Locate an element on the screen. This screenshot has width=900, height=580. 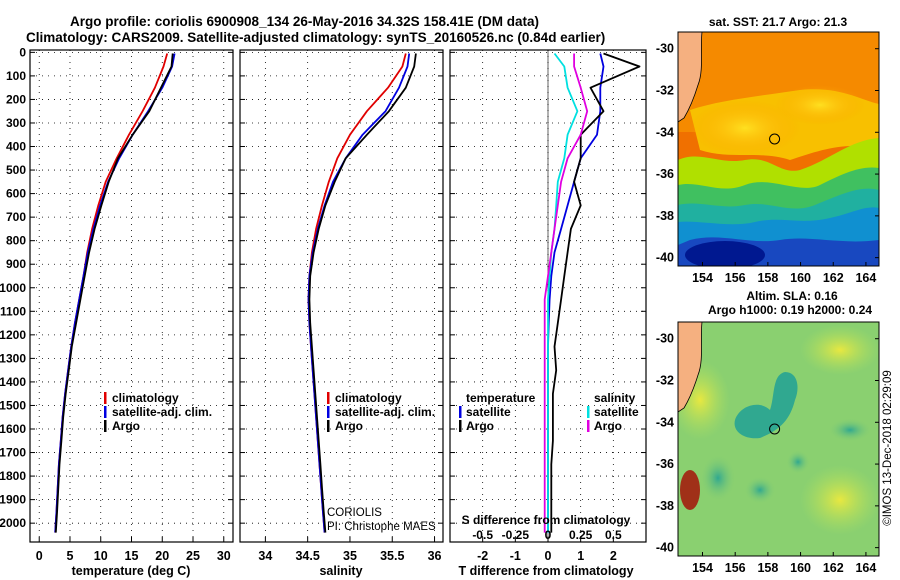
coriolis-credit: CORIOLIS is located at coordinates (354, 513).